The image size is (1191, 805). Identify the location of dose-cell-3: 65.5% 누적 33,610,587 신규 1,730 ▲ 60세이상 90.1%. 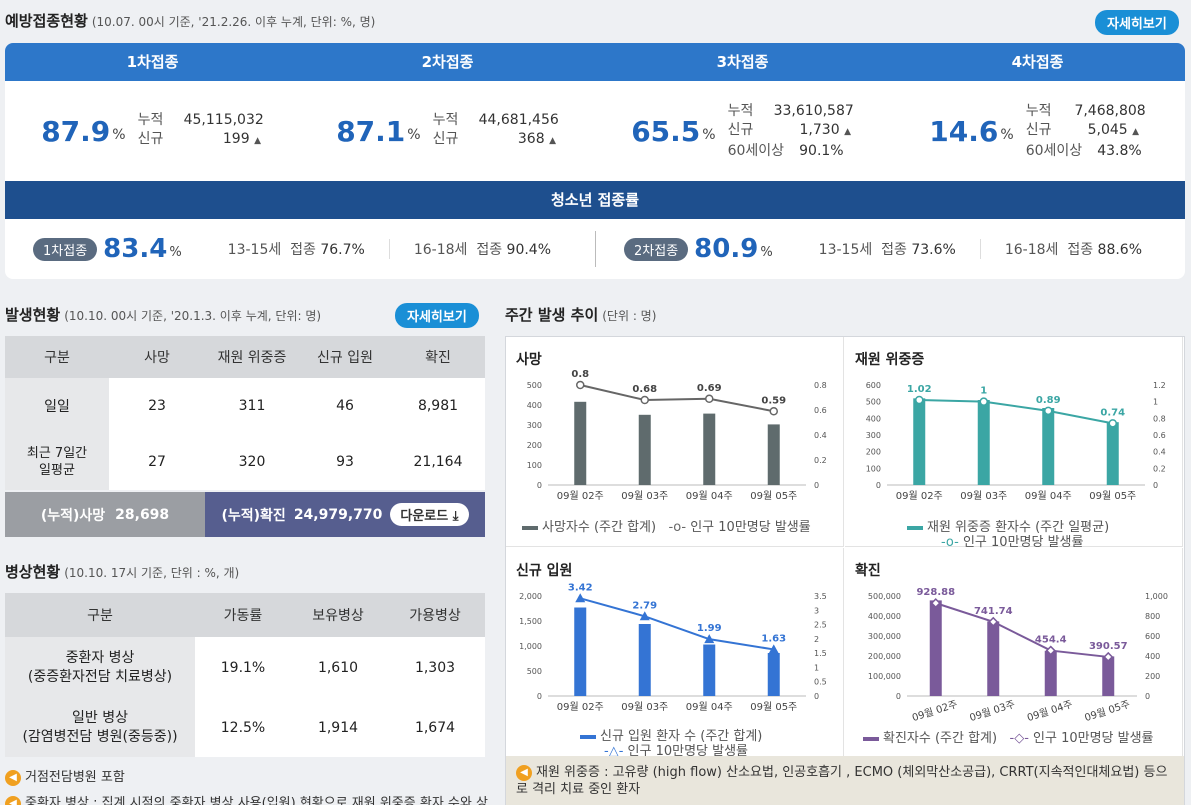
(742, 131).